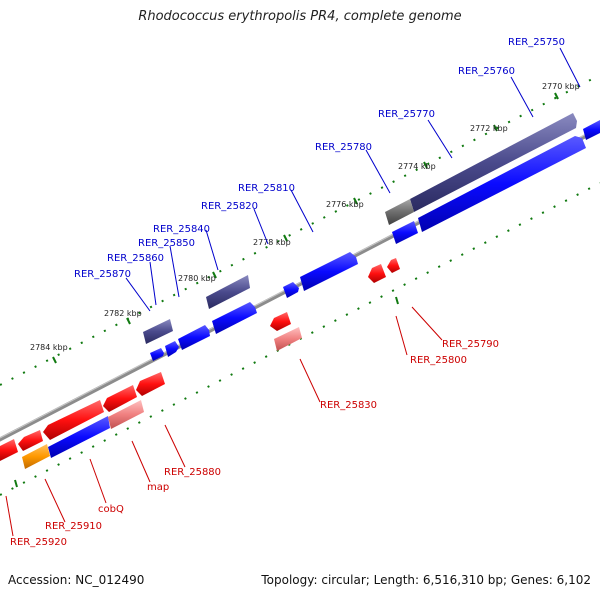 This screenshot has height=600, width=600. What do you see at coordinates (470, 344) in the screenshot?
I see `gene-label: RER_25790` at bounding box center [470, 344].